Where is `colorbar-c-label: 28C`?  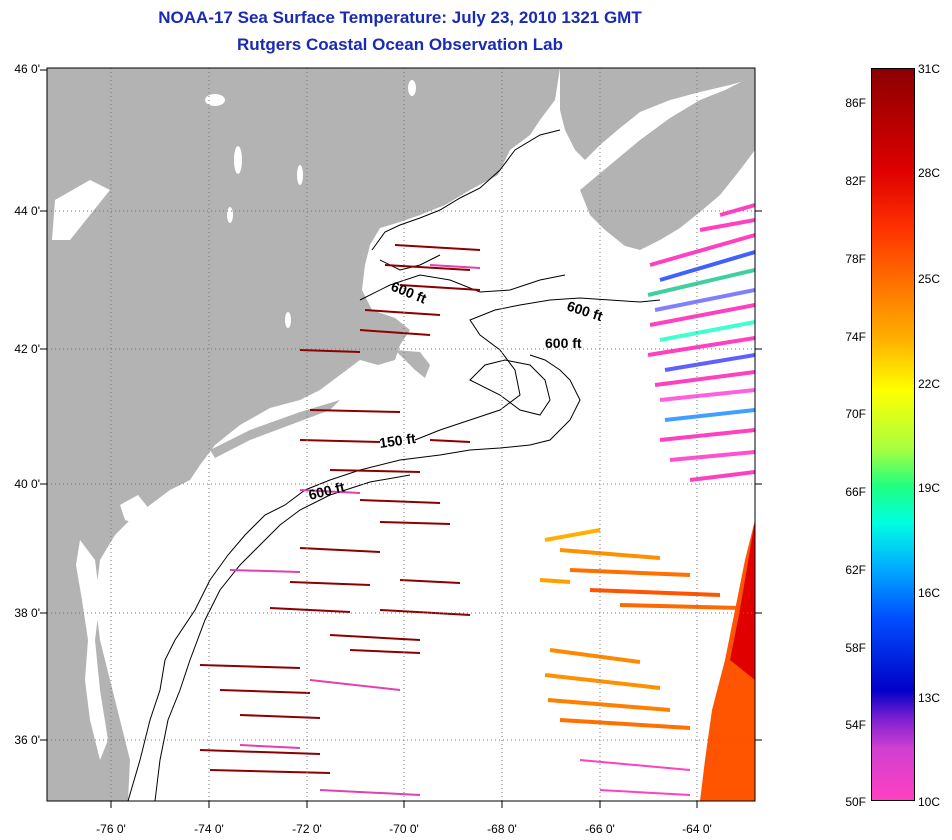
colorbar-c-label: 28C is located at coordinates (929, 173).